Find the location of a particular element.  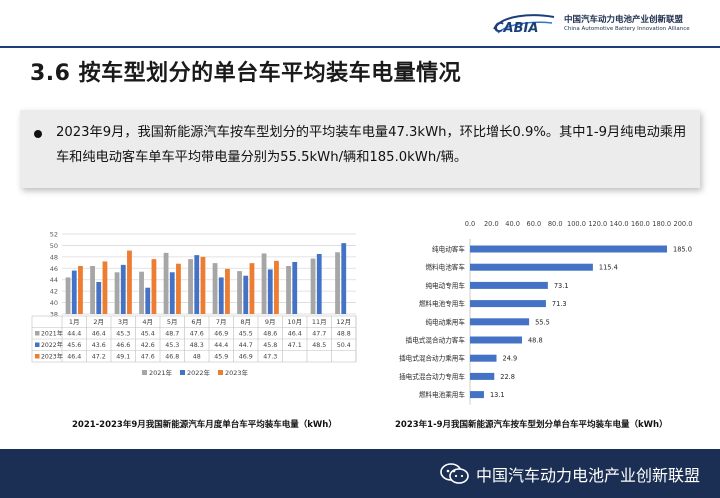

data-label: 48.5 is located at coordinates (319, 345).